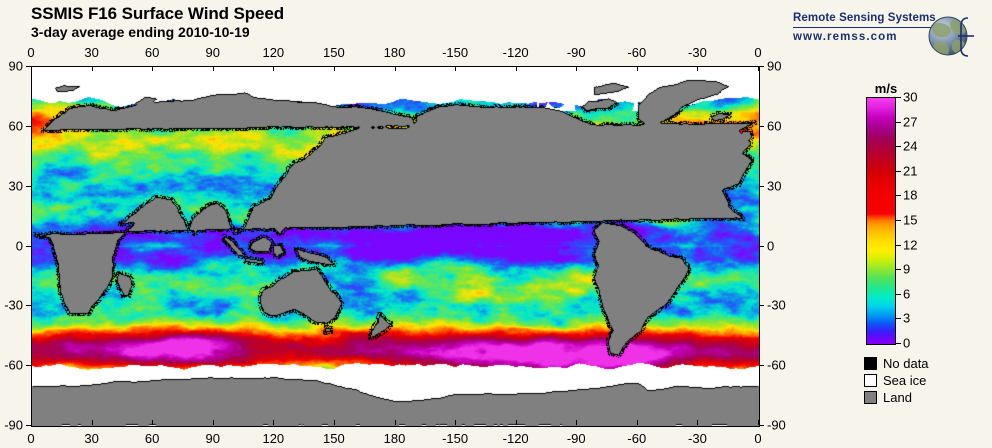 Image resolution: width=992 pixels, height=448 pixels. I want to click on legend-swatch, so click(870, 363).